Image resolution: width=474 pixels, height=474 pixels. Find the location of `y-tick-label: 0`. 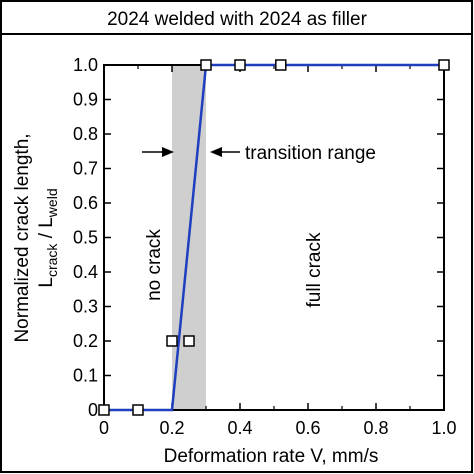

y-tick-label: 0 is located at coordinates (93, 410).